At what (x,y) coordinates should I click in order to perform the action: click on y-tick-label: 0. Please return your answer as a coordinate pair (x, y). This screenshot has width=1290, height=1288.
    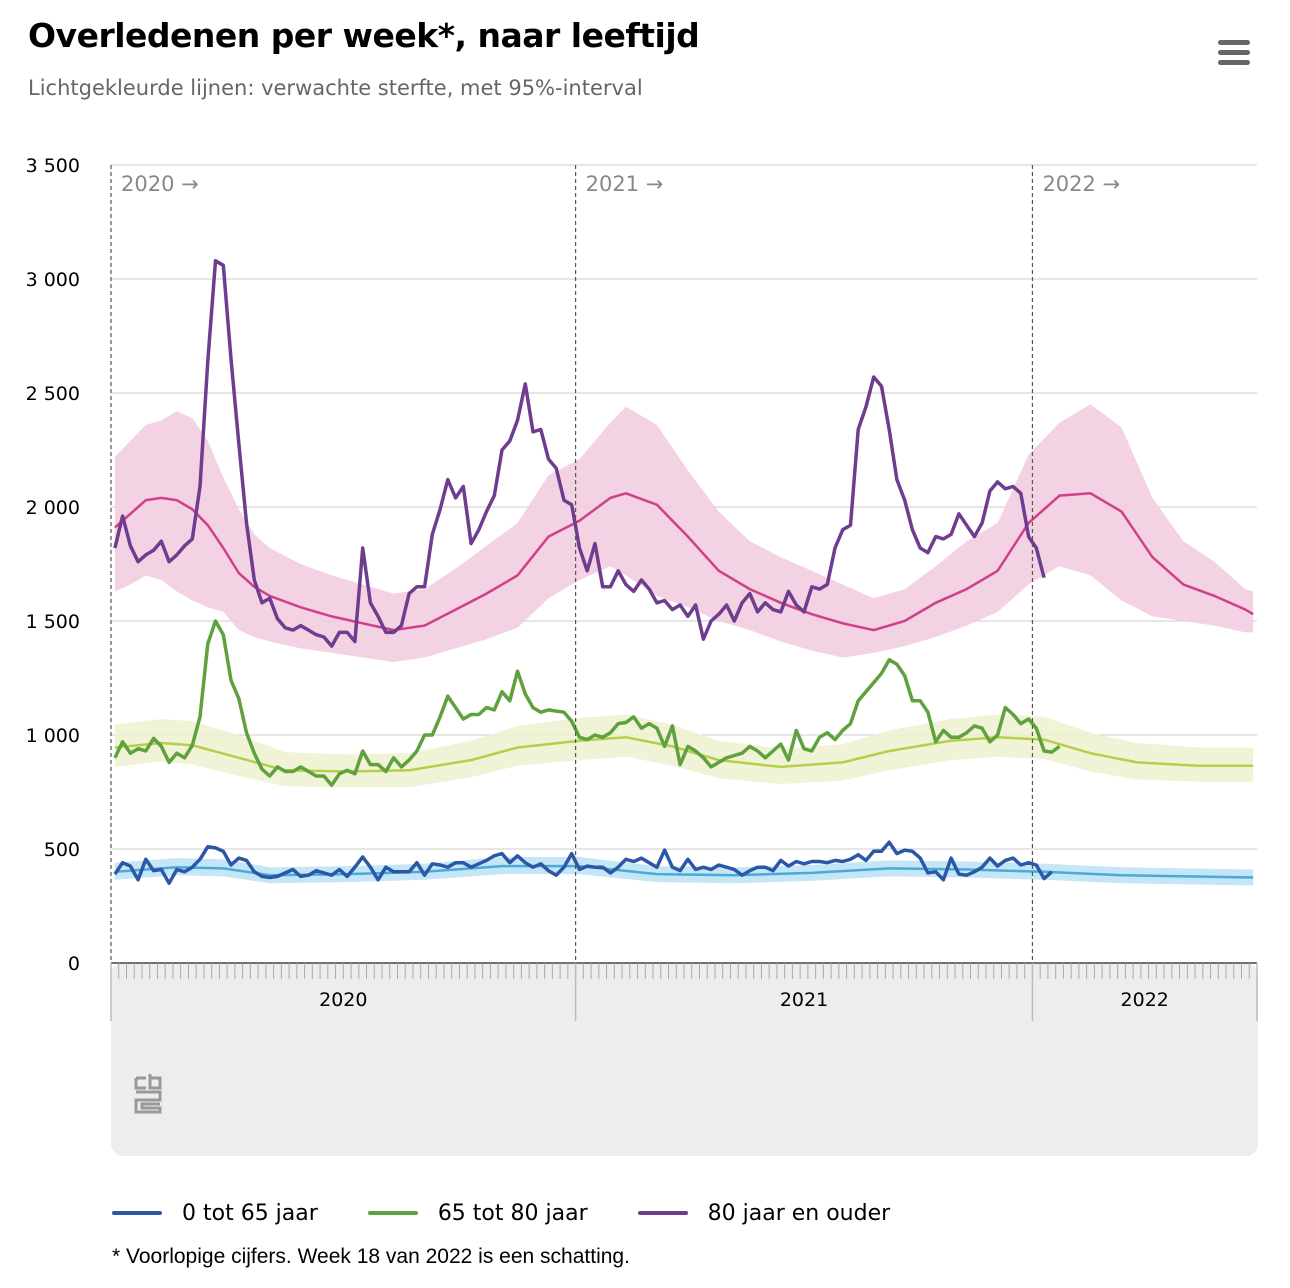
    Looking at the image, I should click on (74, 964).